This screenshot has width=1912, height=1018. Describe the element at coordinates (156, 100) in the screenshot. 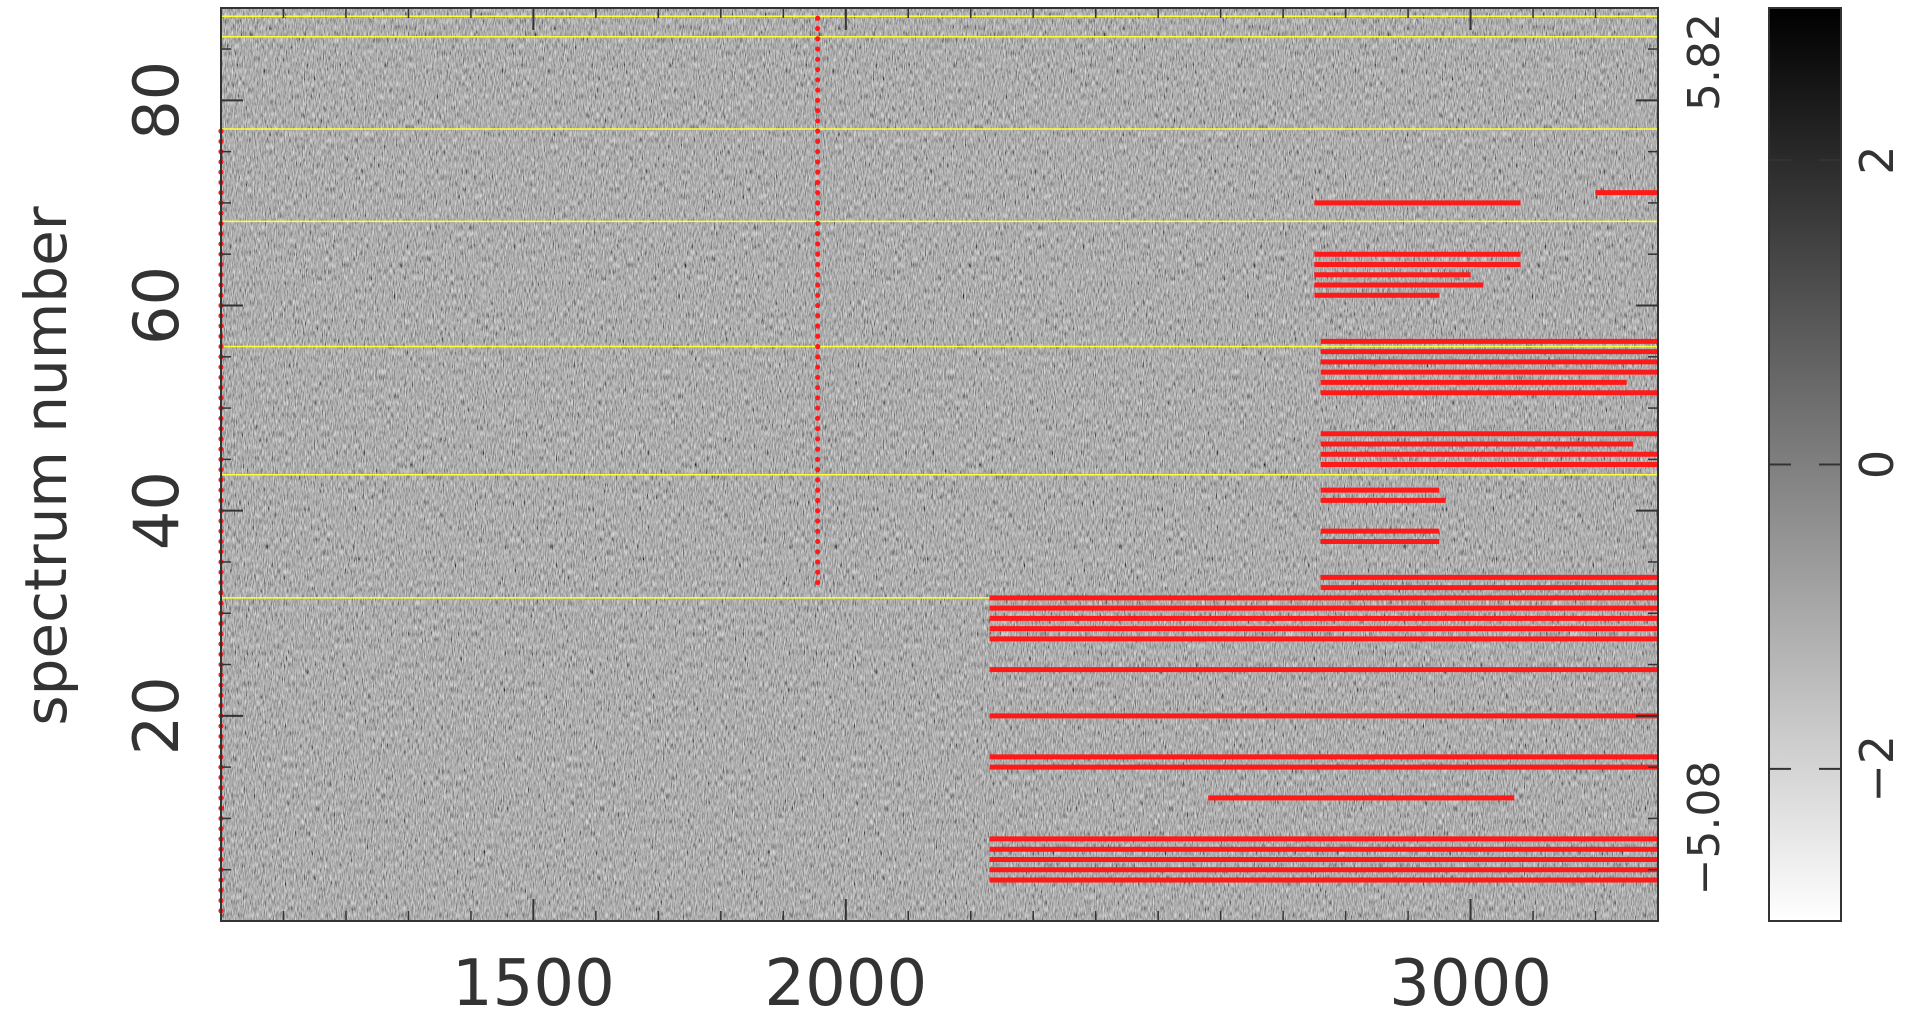

I see `y-tick-label: 80` at that location.